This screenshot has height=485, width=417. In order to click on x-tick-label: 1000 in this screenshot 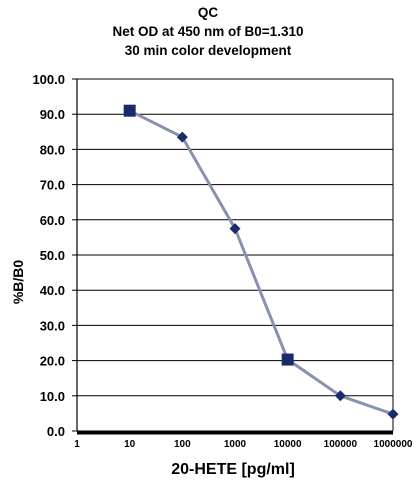, I will do `click(235, 444)`.